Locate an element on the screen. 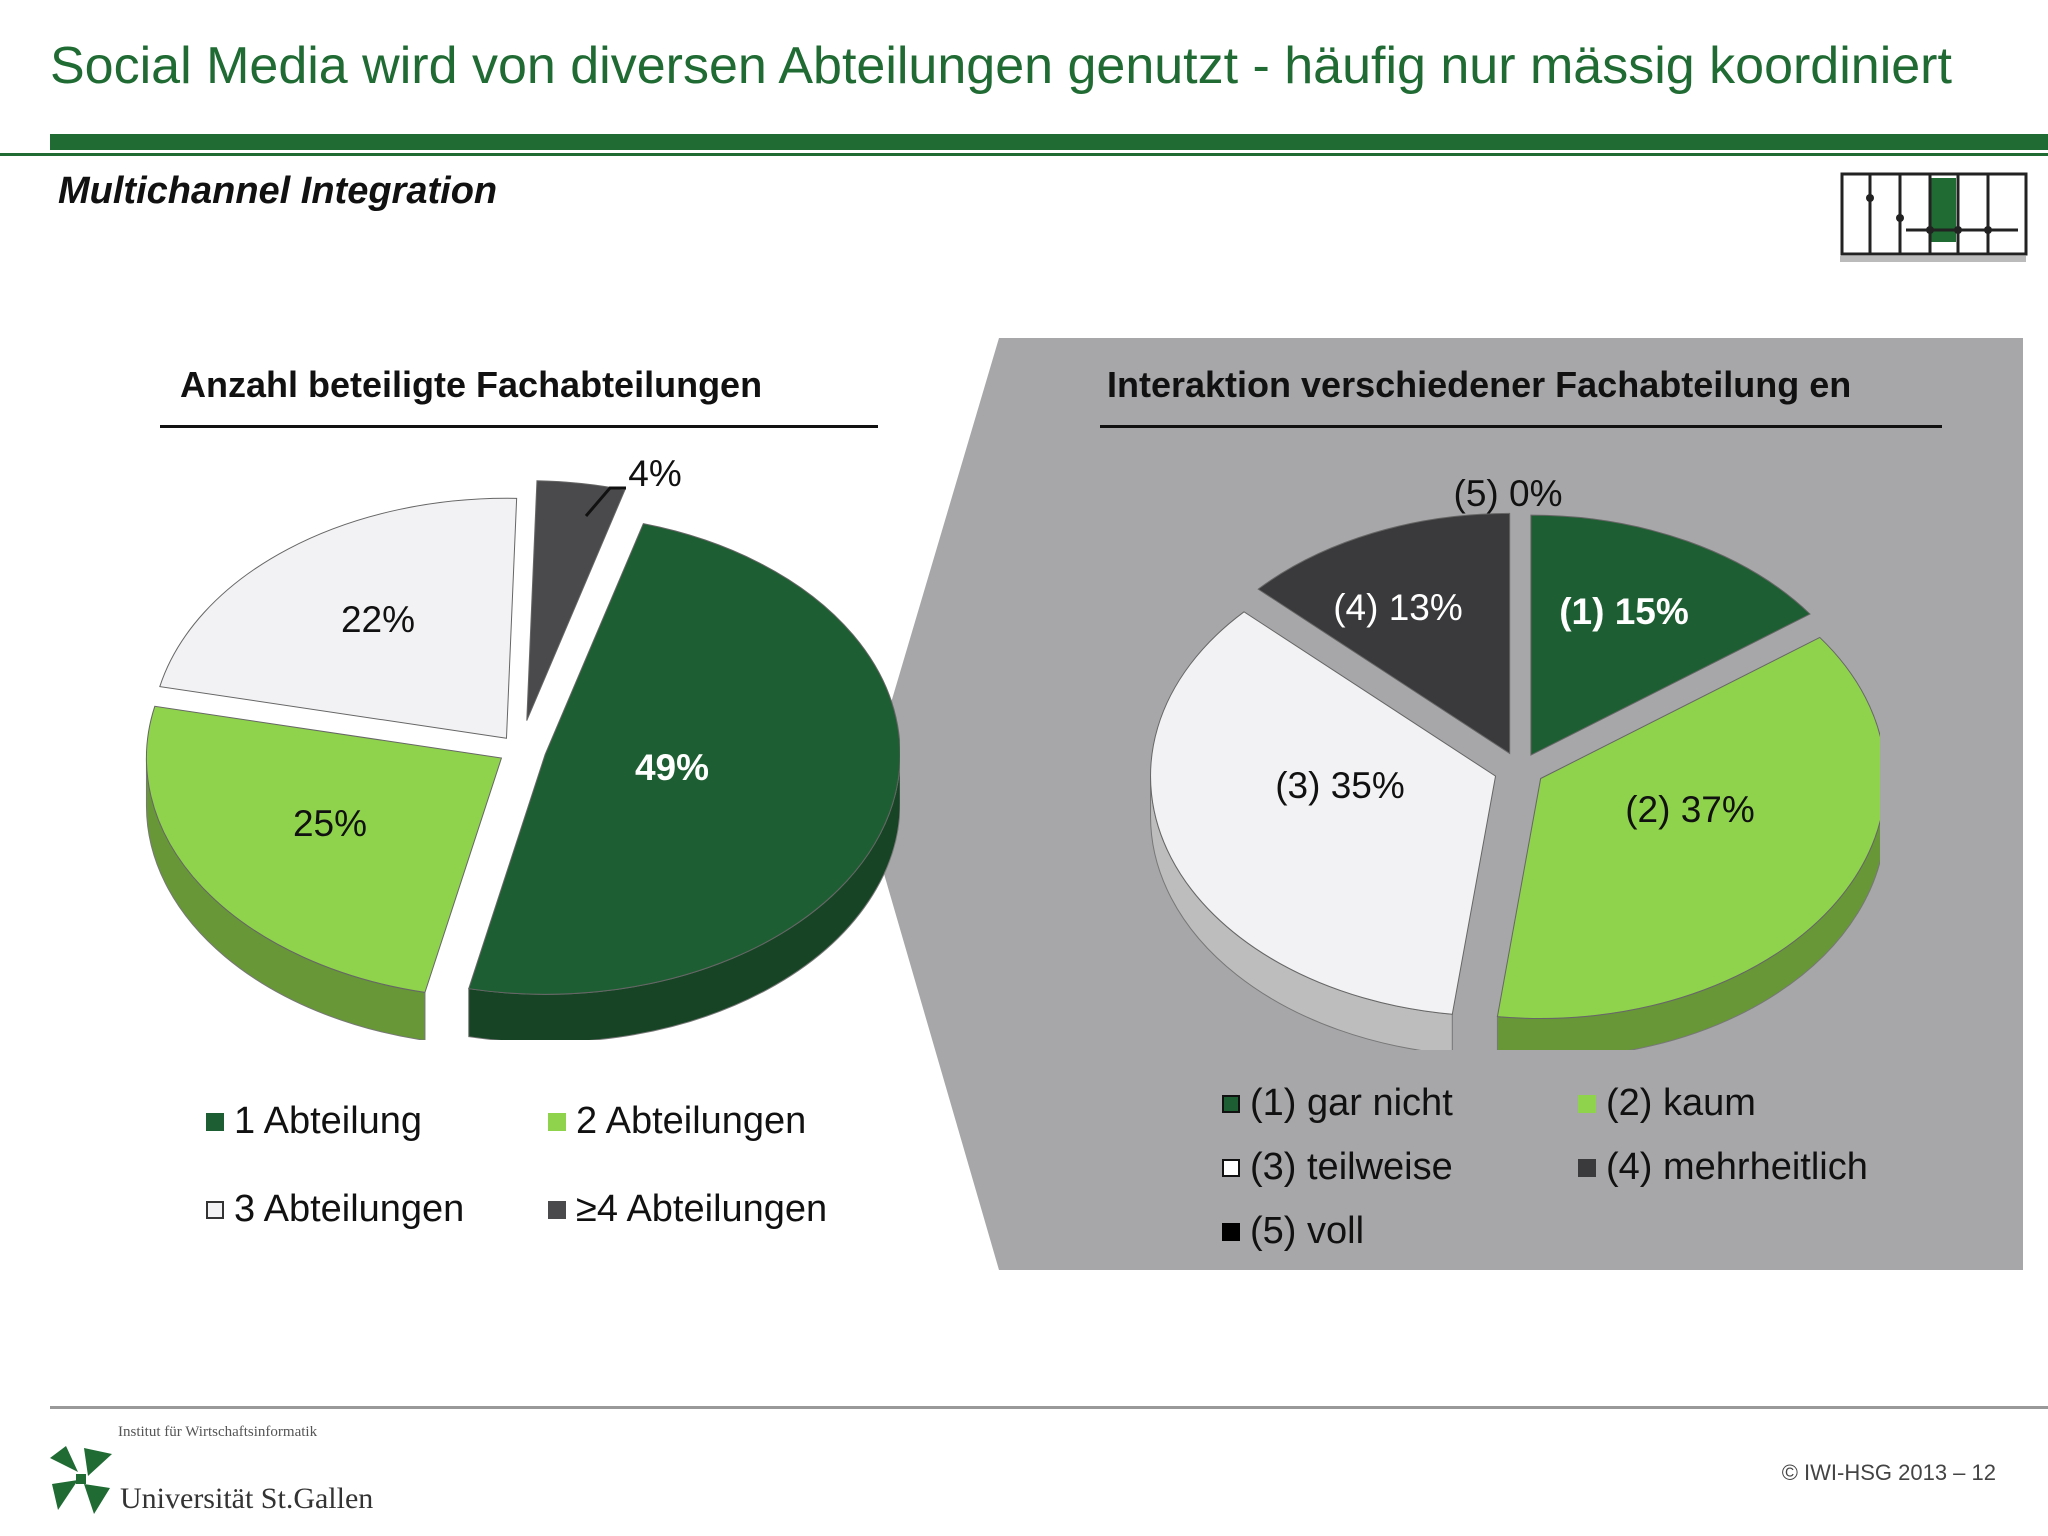 The width and height of the screenshot is (2048, 1536). pie-chart-left is located at coordinates (522, 760).